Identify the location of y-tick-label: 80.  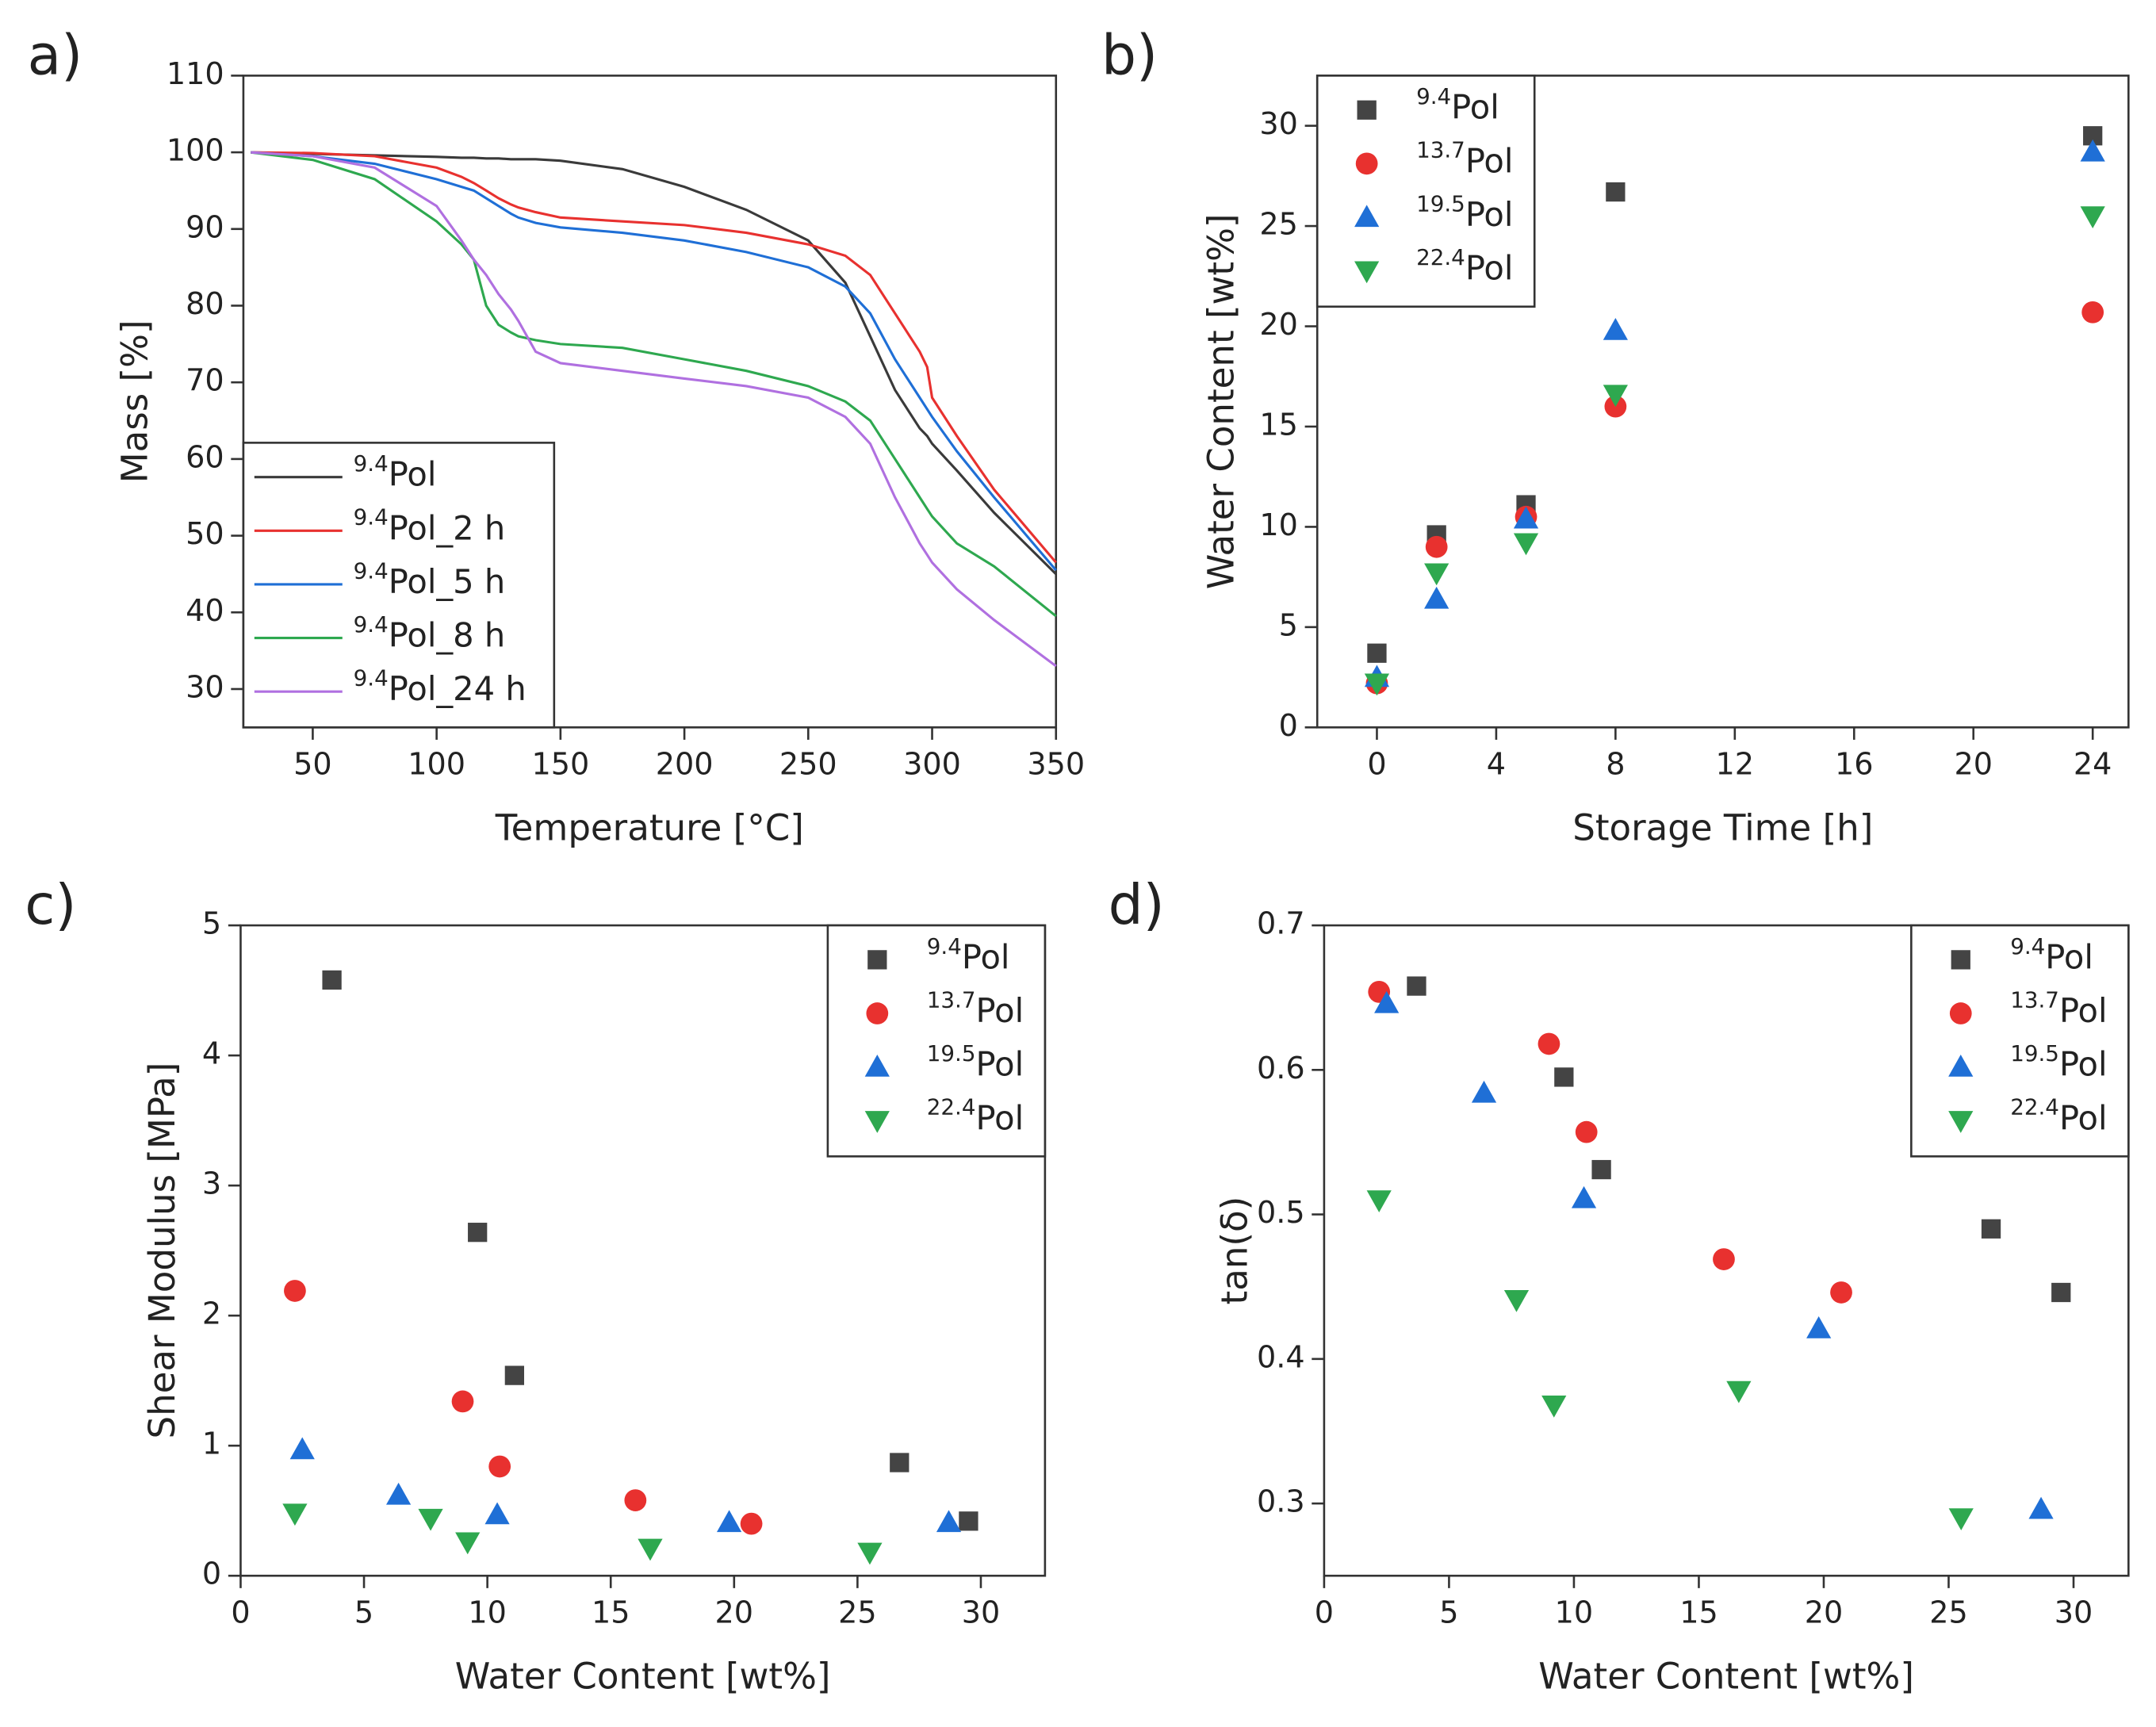
(205, 303).